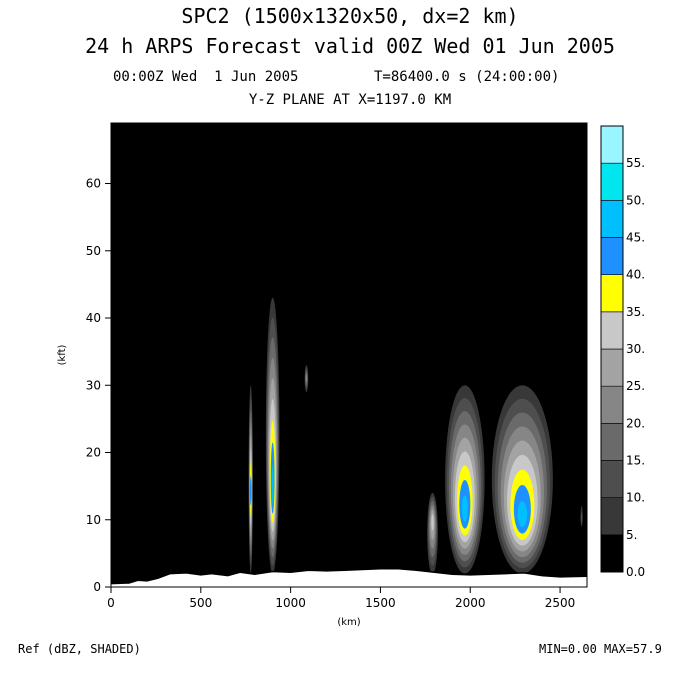 The height and width of the screenshot is (700, 700). I want to click on colorbar-label: 10., so click(635, 498).